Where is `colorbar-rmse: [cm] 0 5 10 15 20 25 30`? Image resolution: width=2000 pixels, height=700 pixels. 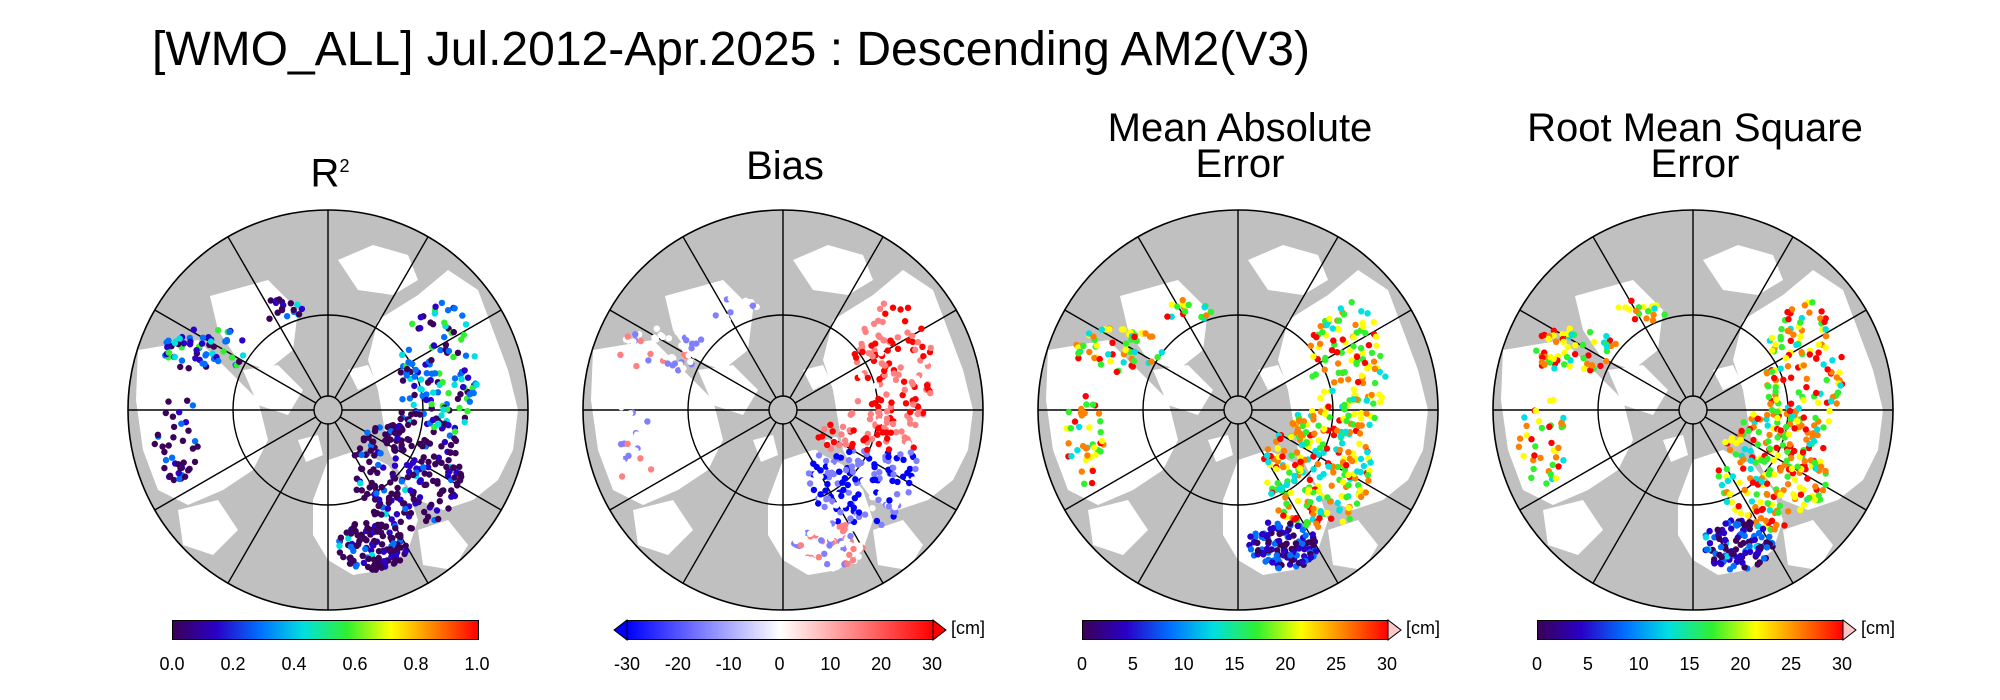 colorbar-rmse: [cm] 0 5 10 15 20 25 30 is located at coordinates (1695, 649).